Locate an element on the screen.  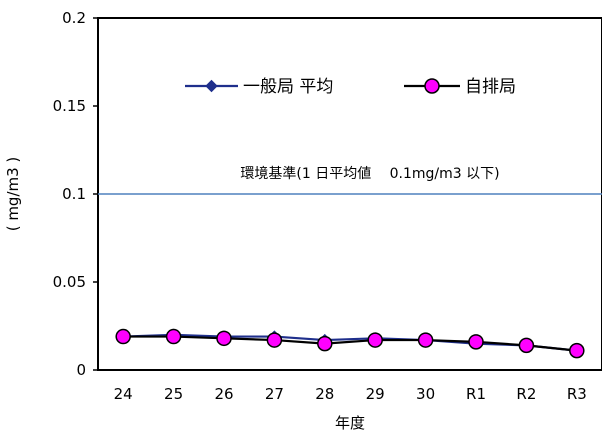
series-line is located at coordinates (350, 343).